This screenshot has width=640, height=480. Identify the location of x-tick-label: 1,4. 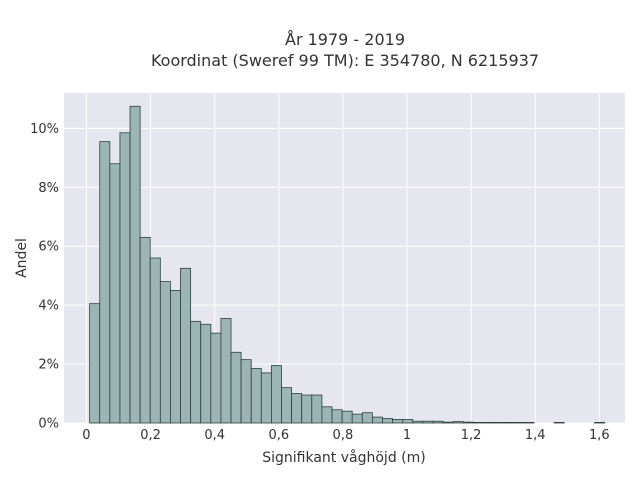
(535, 435).